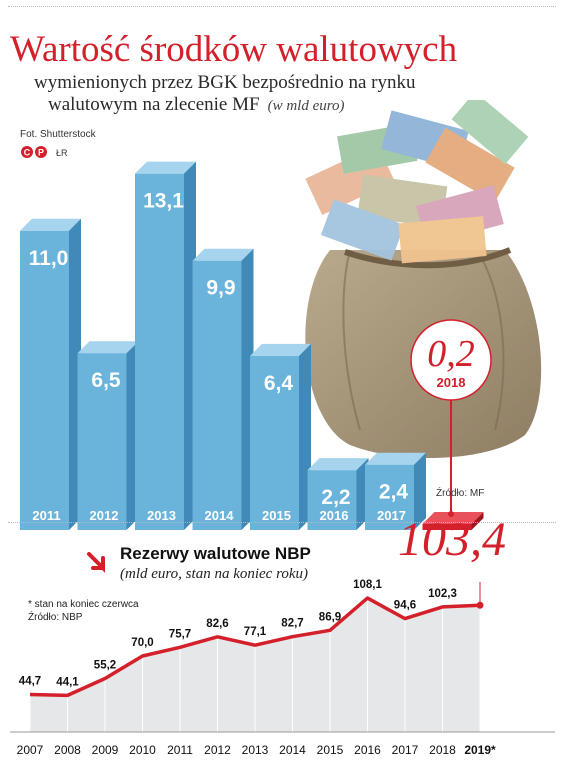 Image resolution: width=563 pixels, height=760 pixels. What do you see at coordinates (217, 624) in the screenshot?
I see `point-value-label: 82,6` at bounding box center [217, 624].